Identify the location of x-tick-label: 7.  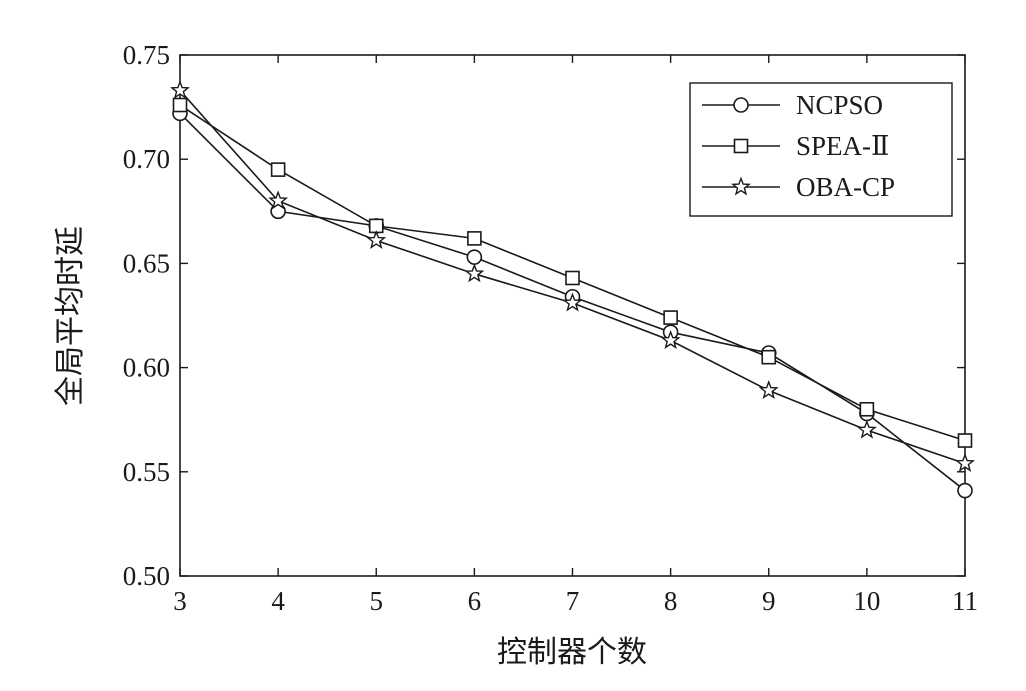
(573, 601).